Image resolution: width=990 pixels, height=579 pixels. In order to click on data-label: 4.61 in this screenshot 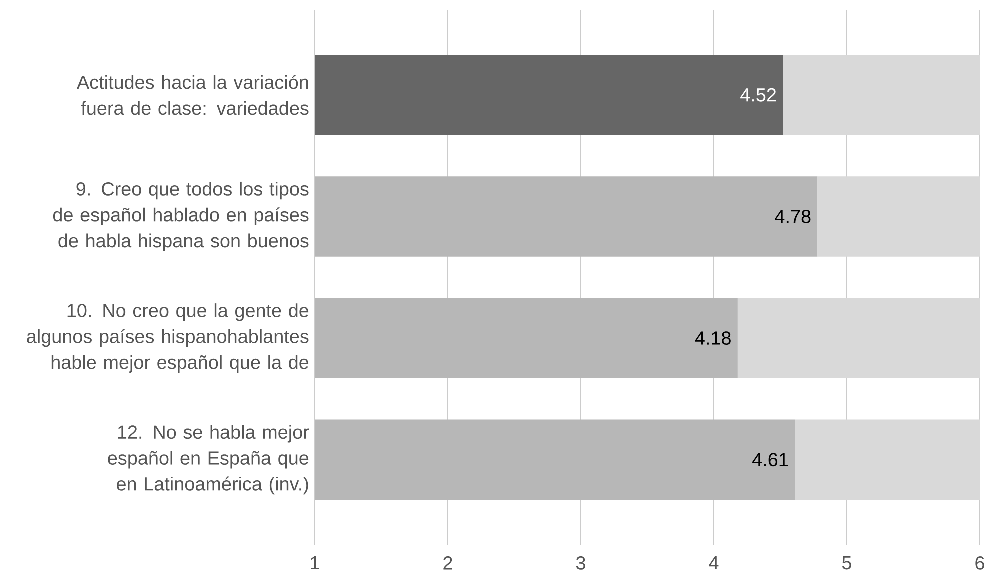, I will do `click(770, 460)`.